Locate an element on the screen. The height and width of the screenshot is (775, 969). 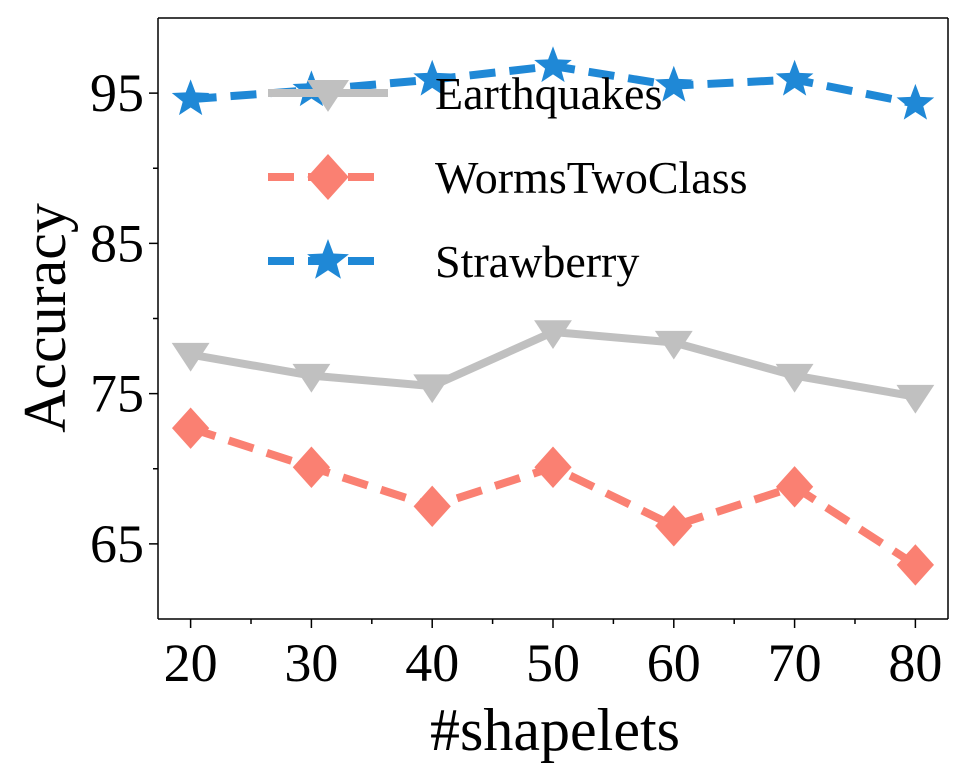
legend-marker-strawberry is located at coordinates (328, 259).